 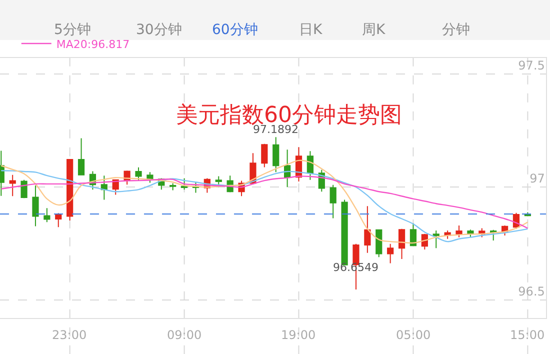 I want to click on x-tick-label: 05:00, so click(x=413, y=335).